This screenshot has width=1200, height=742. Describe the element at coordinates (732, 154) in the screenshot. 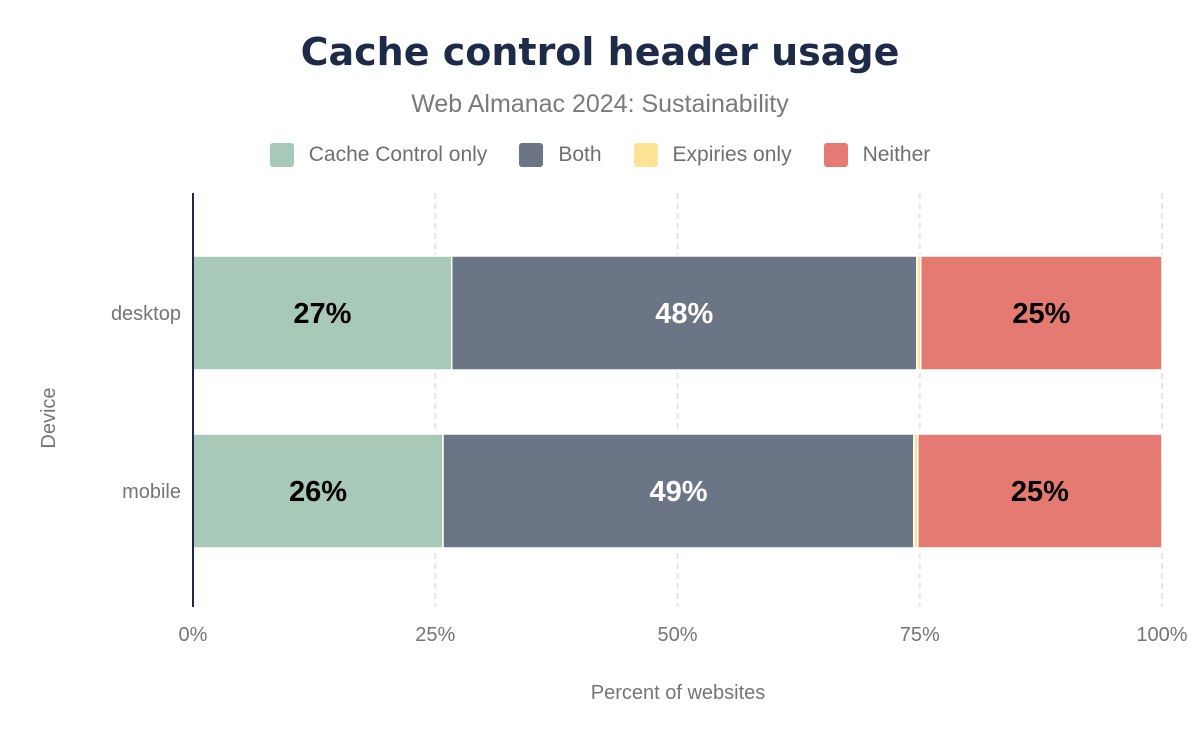

I see `legend-label: Expiries only` at that location.